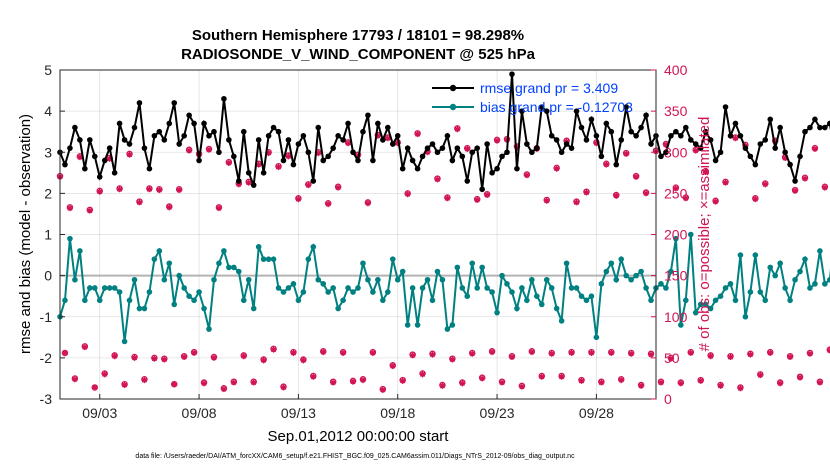 The height and width of the screenshot is (470, 830). I want to click on y2-axis-ticks: 0 50 100 150 200 250 300 350 400, so click(669, 234).